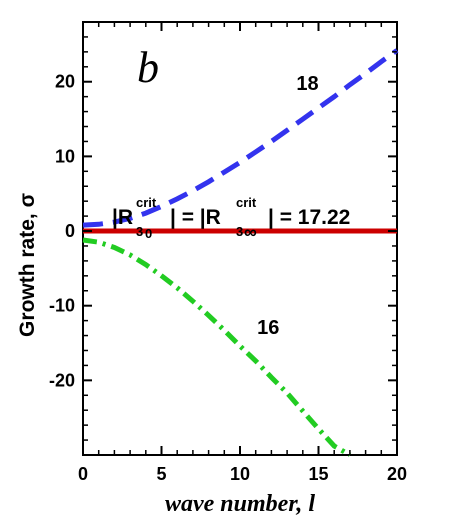 This screenshot has height=529, width=467. I want to click on annot-part-1: |R, so click(122, 217).